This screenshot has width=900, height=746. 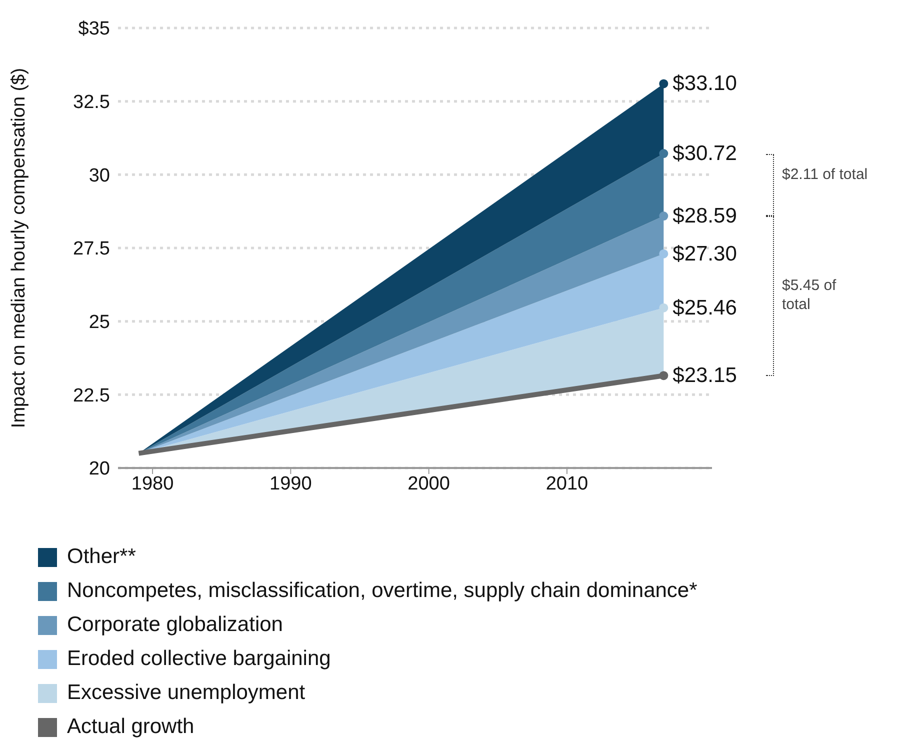 What do you see at coordinates (91, 395) in the screenshot?
I see `y-tick-label: 22.5` at bounding box center [91, 395].